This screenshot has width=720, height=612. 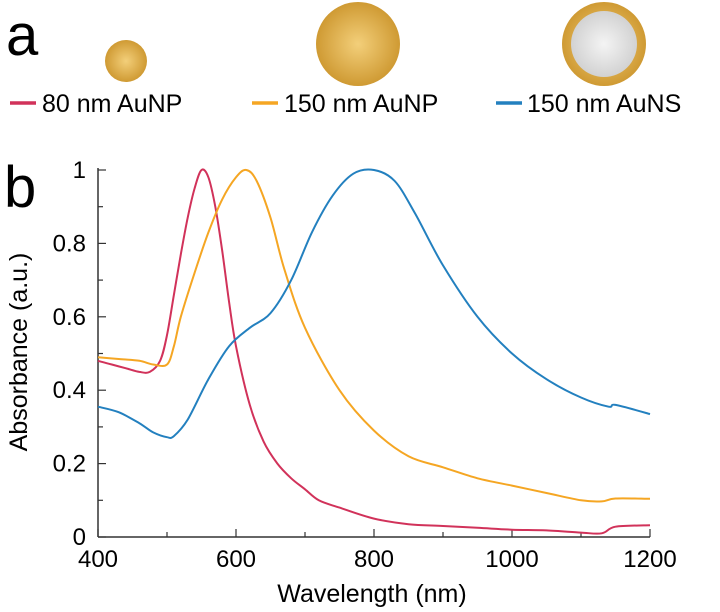 I want to click on panel-label-a: a, so click(x=22, y=35).